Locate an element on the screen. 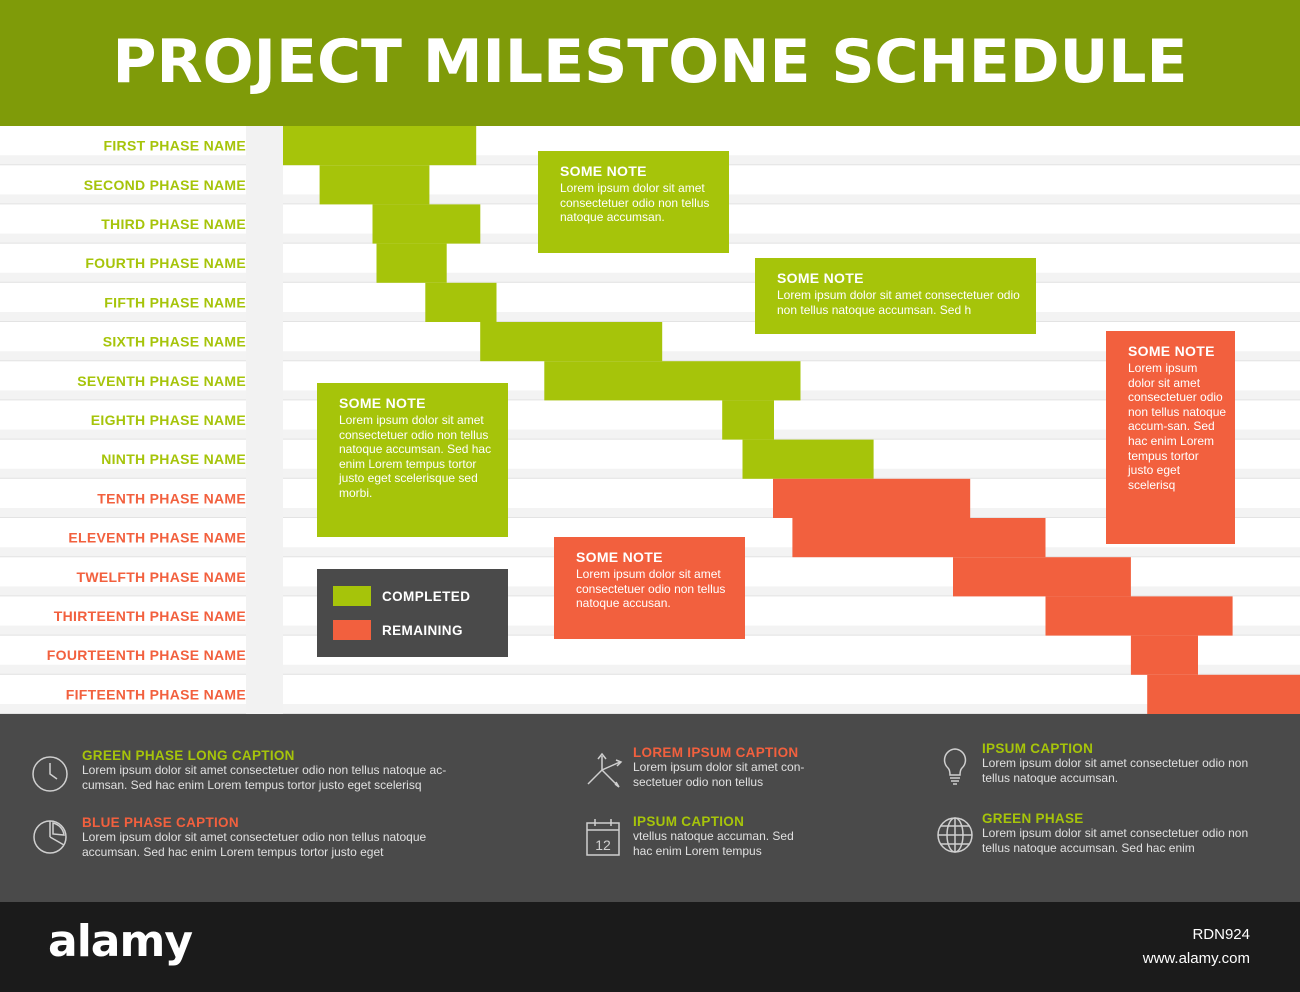  header-banner: PROJECT MILESTONE SCHEDULE is located at coordinates (650, 63).